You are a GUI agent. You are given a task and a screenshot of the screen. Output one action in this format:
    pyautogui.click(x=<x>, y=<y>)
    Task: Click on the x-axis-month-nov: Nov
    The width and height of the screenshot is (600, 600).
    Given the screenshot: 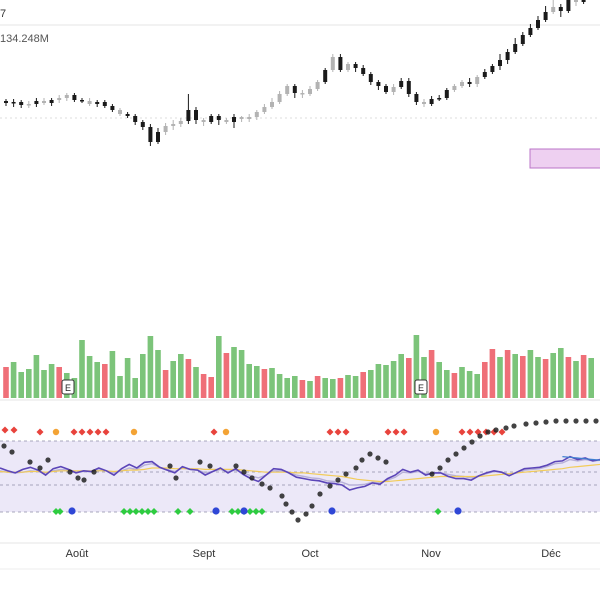 What is the action you would take?
    pyautogui.click(x=431, y=554)
    